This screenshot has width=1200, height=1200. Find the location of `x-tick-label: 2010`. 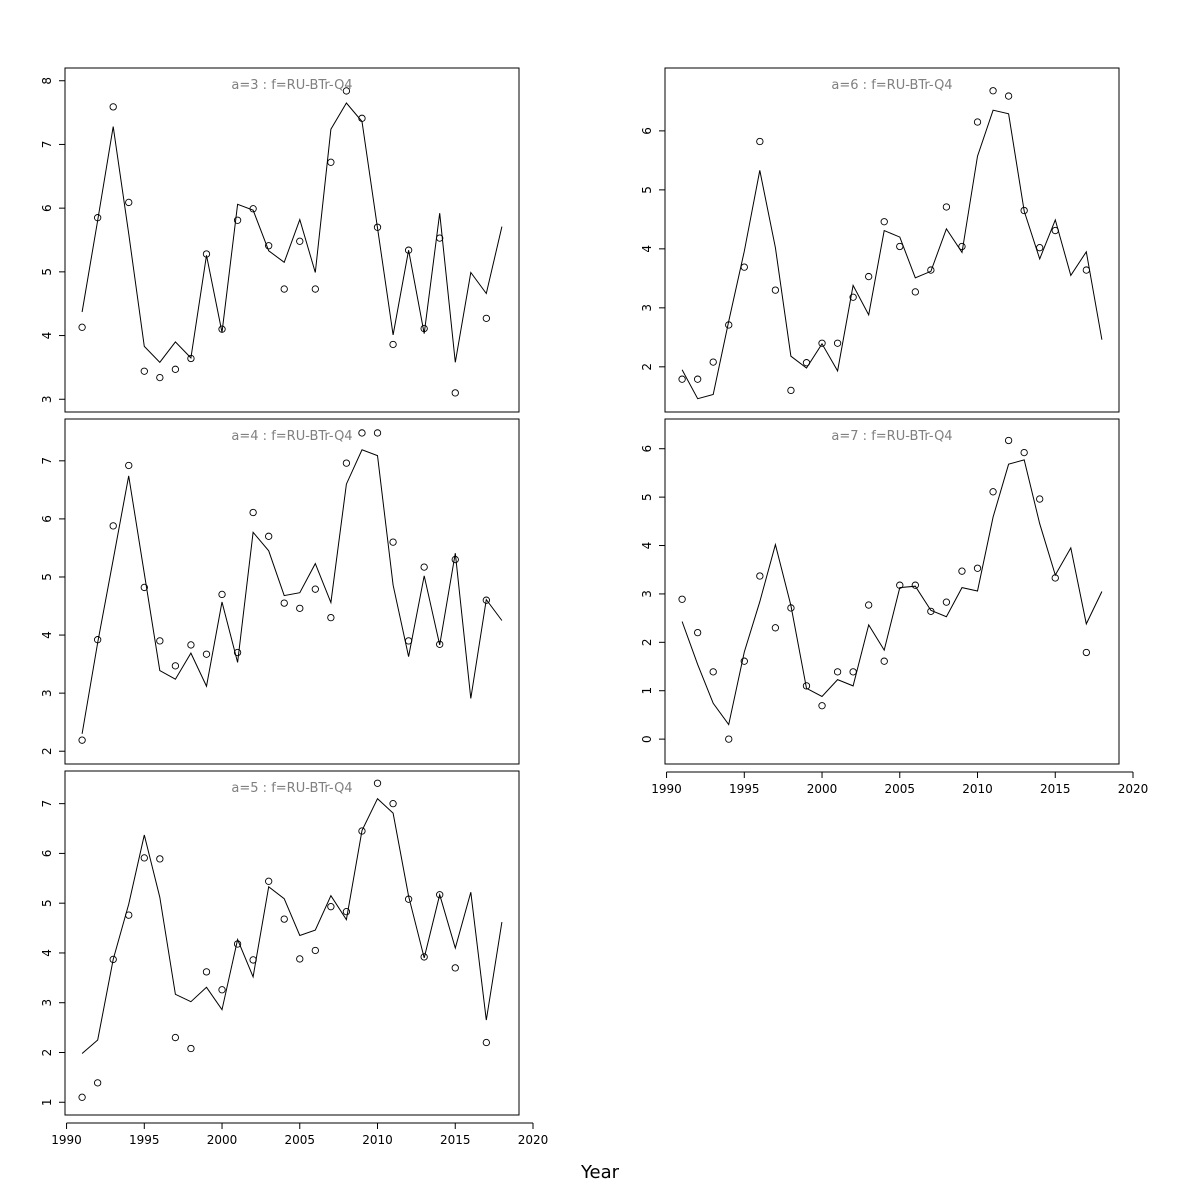

x-tick-label: 2010 is located at coordinates (977, 789).